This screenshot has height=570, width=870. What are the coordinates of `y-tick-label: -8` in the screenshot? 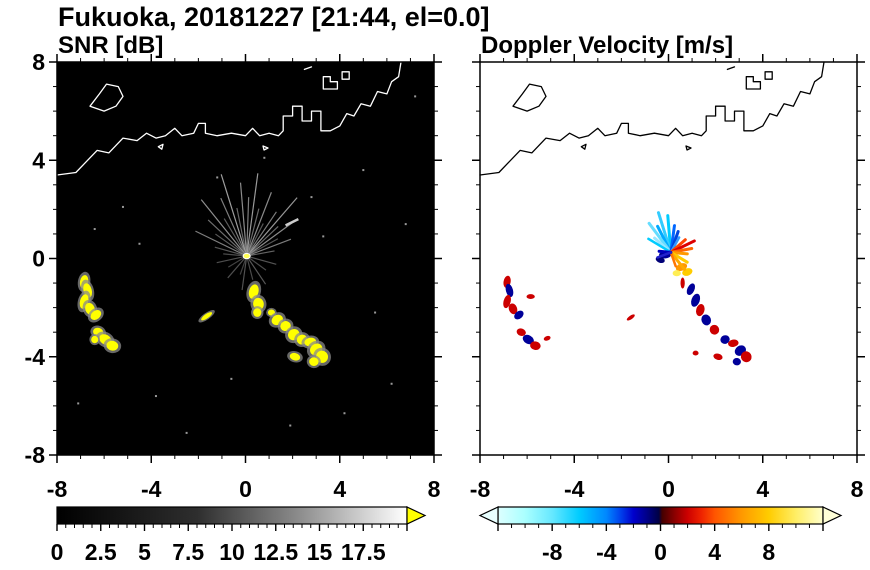 It's located at (35, 455).